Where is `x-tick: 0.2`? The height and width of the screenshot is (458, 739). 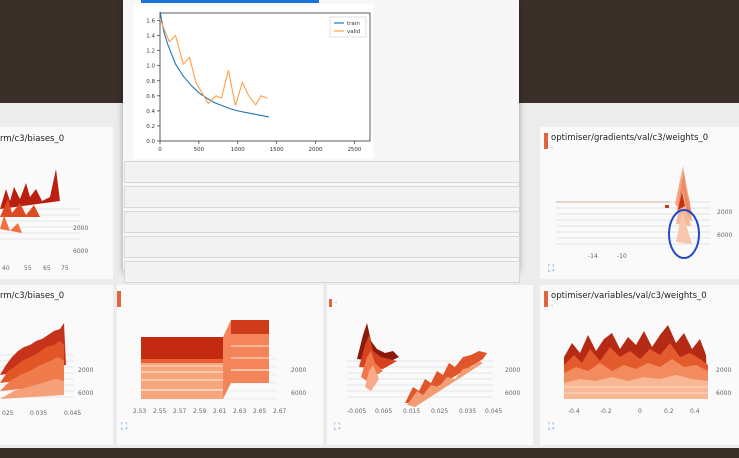
x-tick: 0.2 is located at coordinates (669, 411).